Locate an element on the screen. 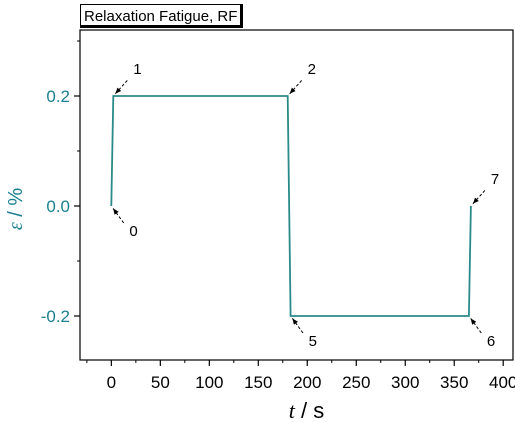 This screenshot has height=422, width=515. x-tick-label: 400 is located at coordinates (502, 382).